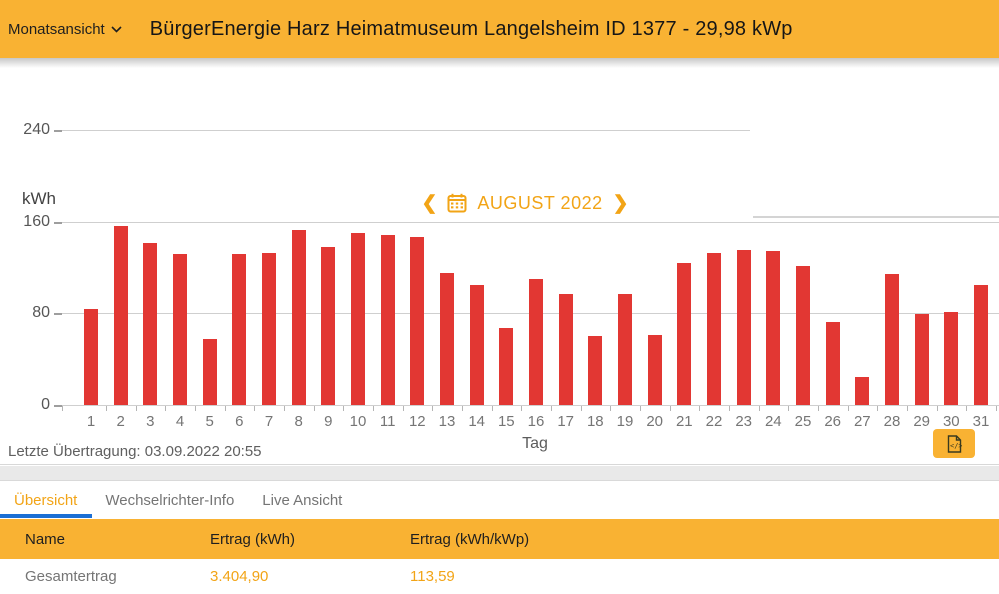 The image size is (999, 594). I want to click on x-tick-label: 16, so click(536, 421).